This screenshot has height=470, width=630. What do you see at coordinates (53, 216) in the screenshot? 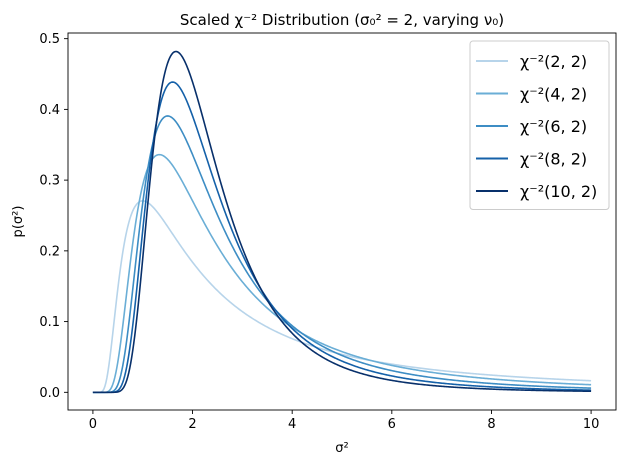
I see `y-axis-ticks: 0.0 0.1 0.2 0.3 0.4 0.5` at bounding box center [53, 216].